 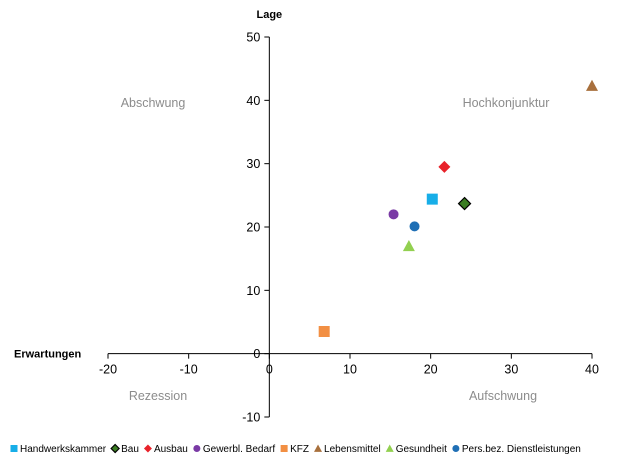 I want to click on legend-marker-bau, so click(x=115, y=448).